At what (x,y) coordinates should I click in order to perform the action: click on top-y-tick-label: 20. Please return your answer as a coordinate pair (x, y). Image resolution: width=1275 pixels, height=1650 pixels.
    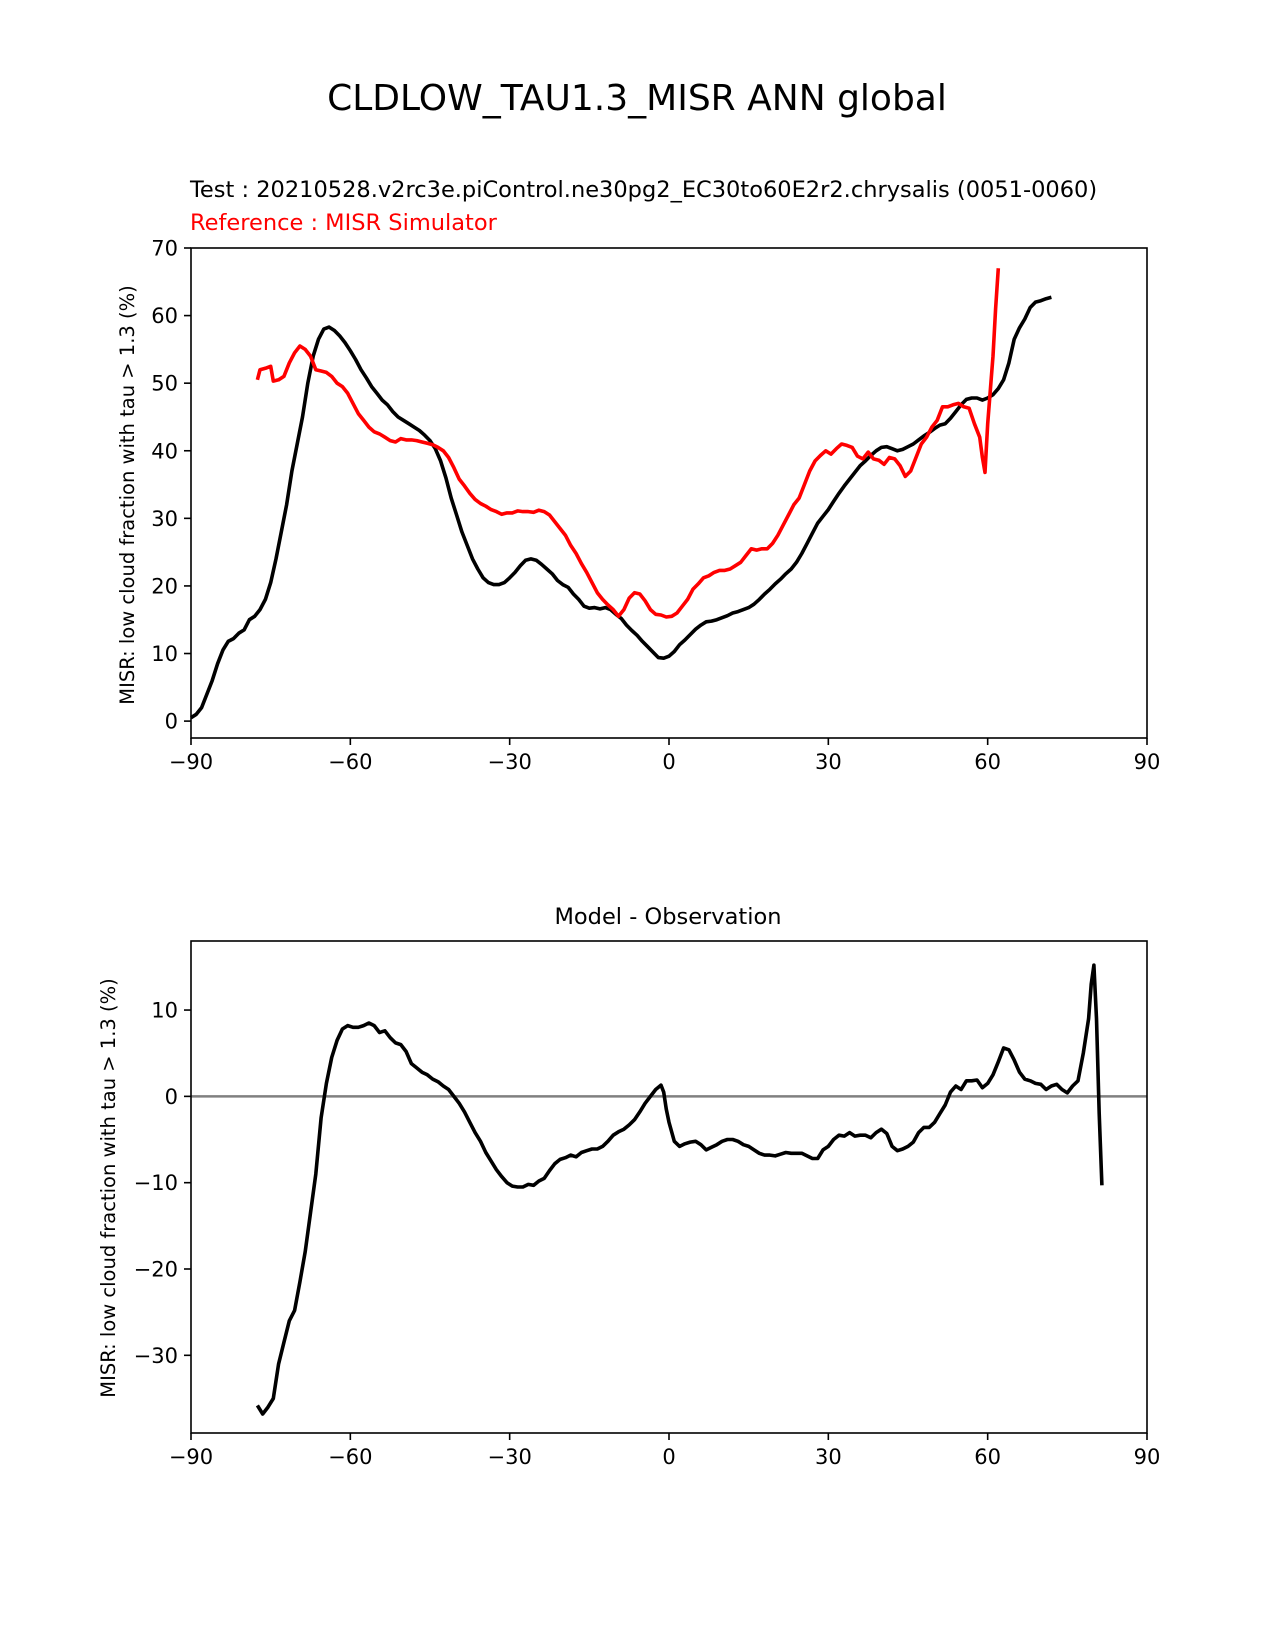
    Looking at the image, I should click on (164, 586).